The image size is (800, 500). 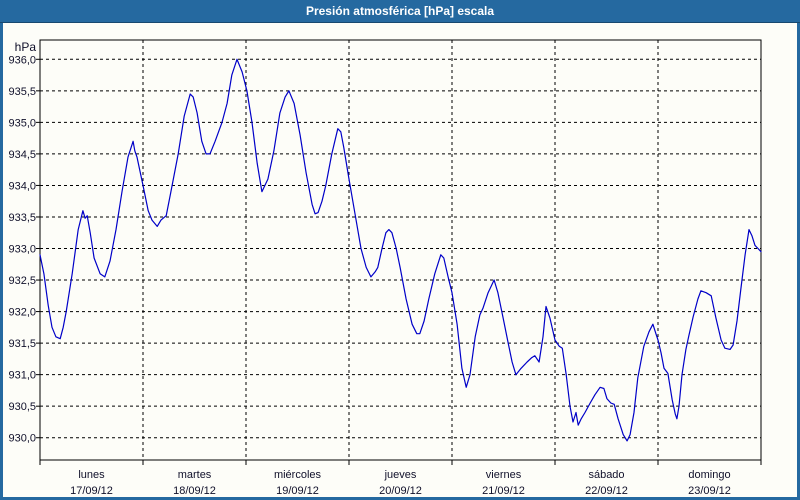 I want to click on y-tick-label: 932,0, so click(x=22, y=313).